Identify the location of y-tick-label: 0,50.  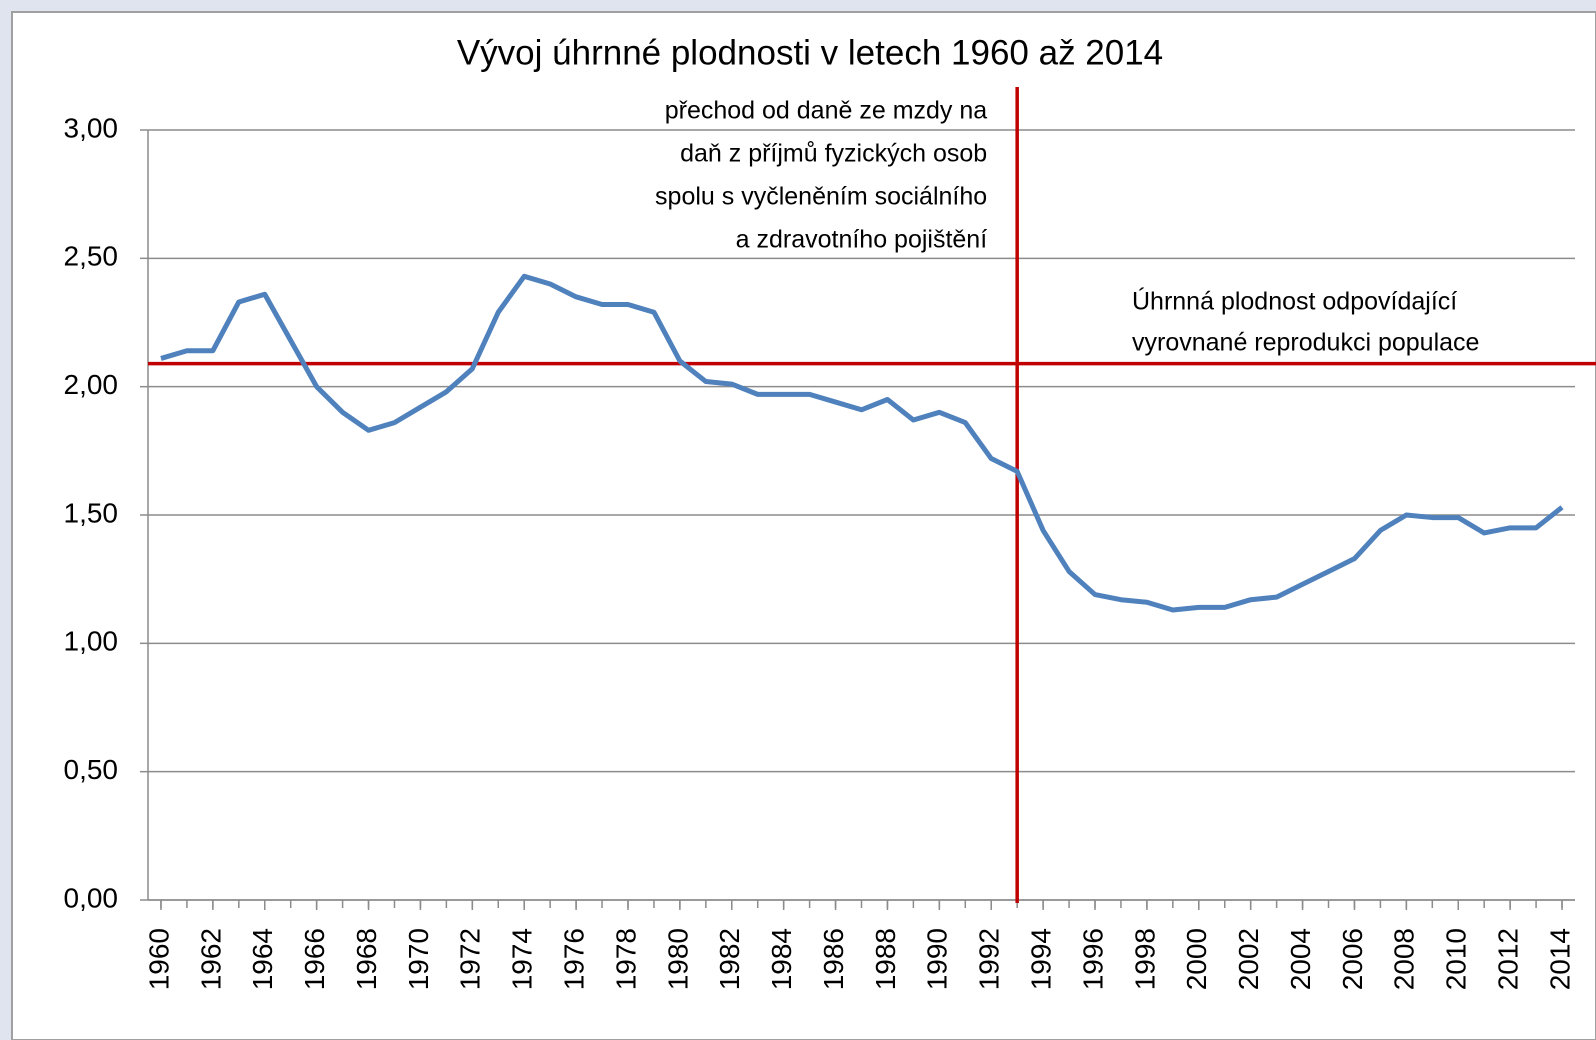
(91, 769).